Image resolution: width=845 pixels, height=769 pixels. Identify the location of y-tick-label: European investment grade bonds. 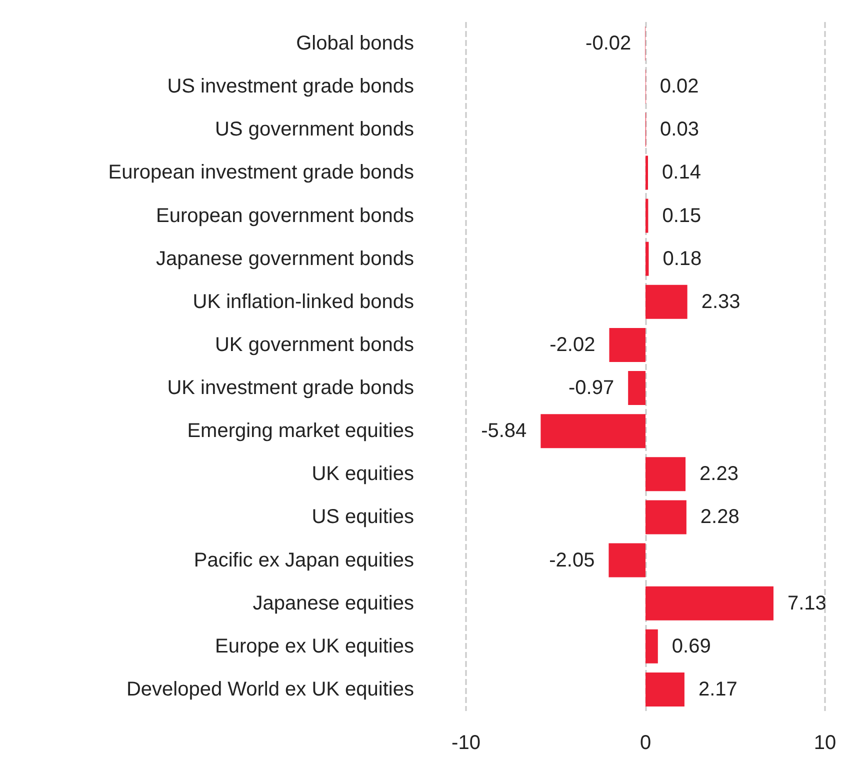
(261, 173).